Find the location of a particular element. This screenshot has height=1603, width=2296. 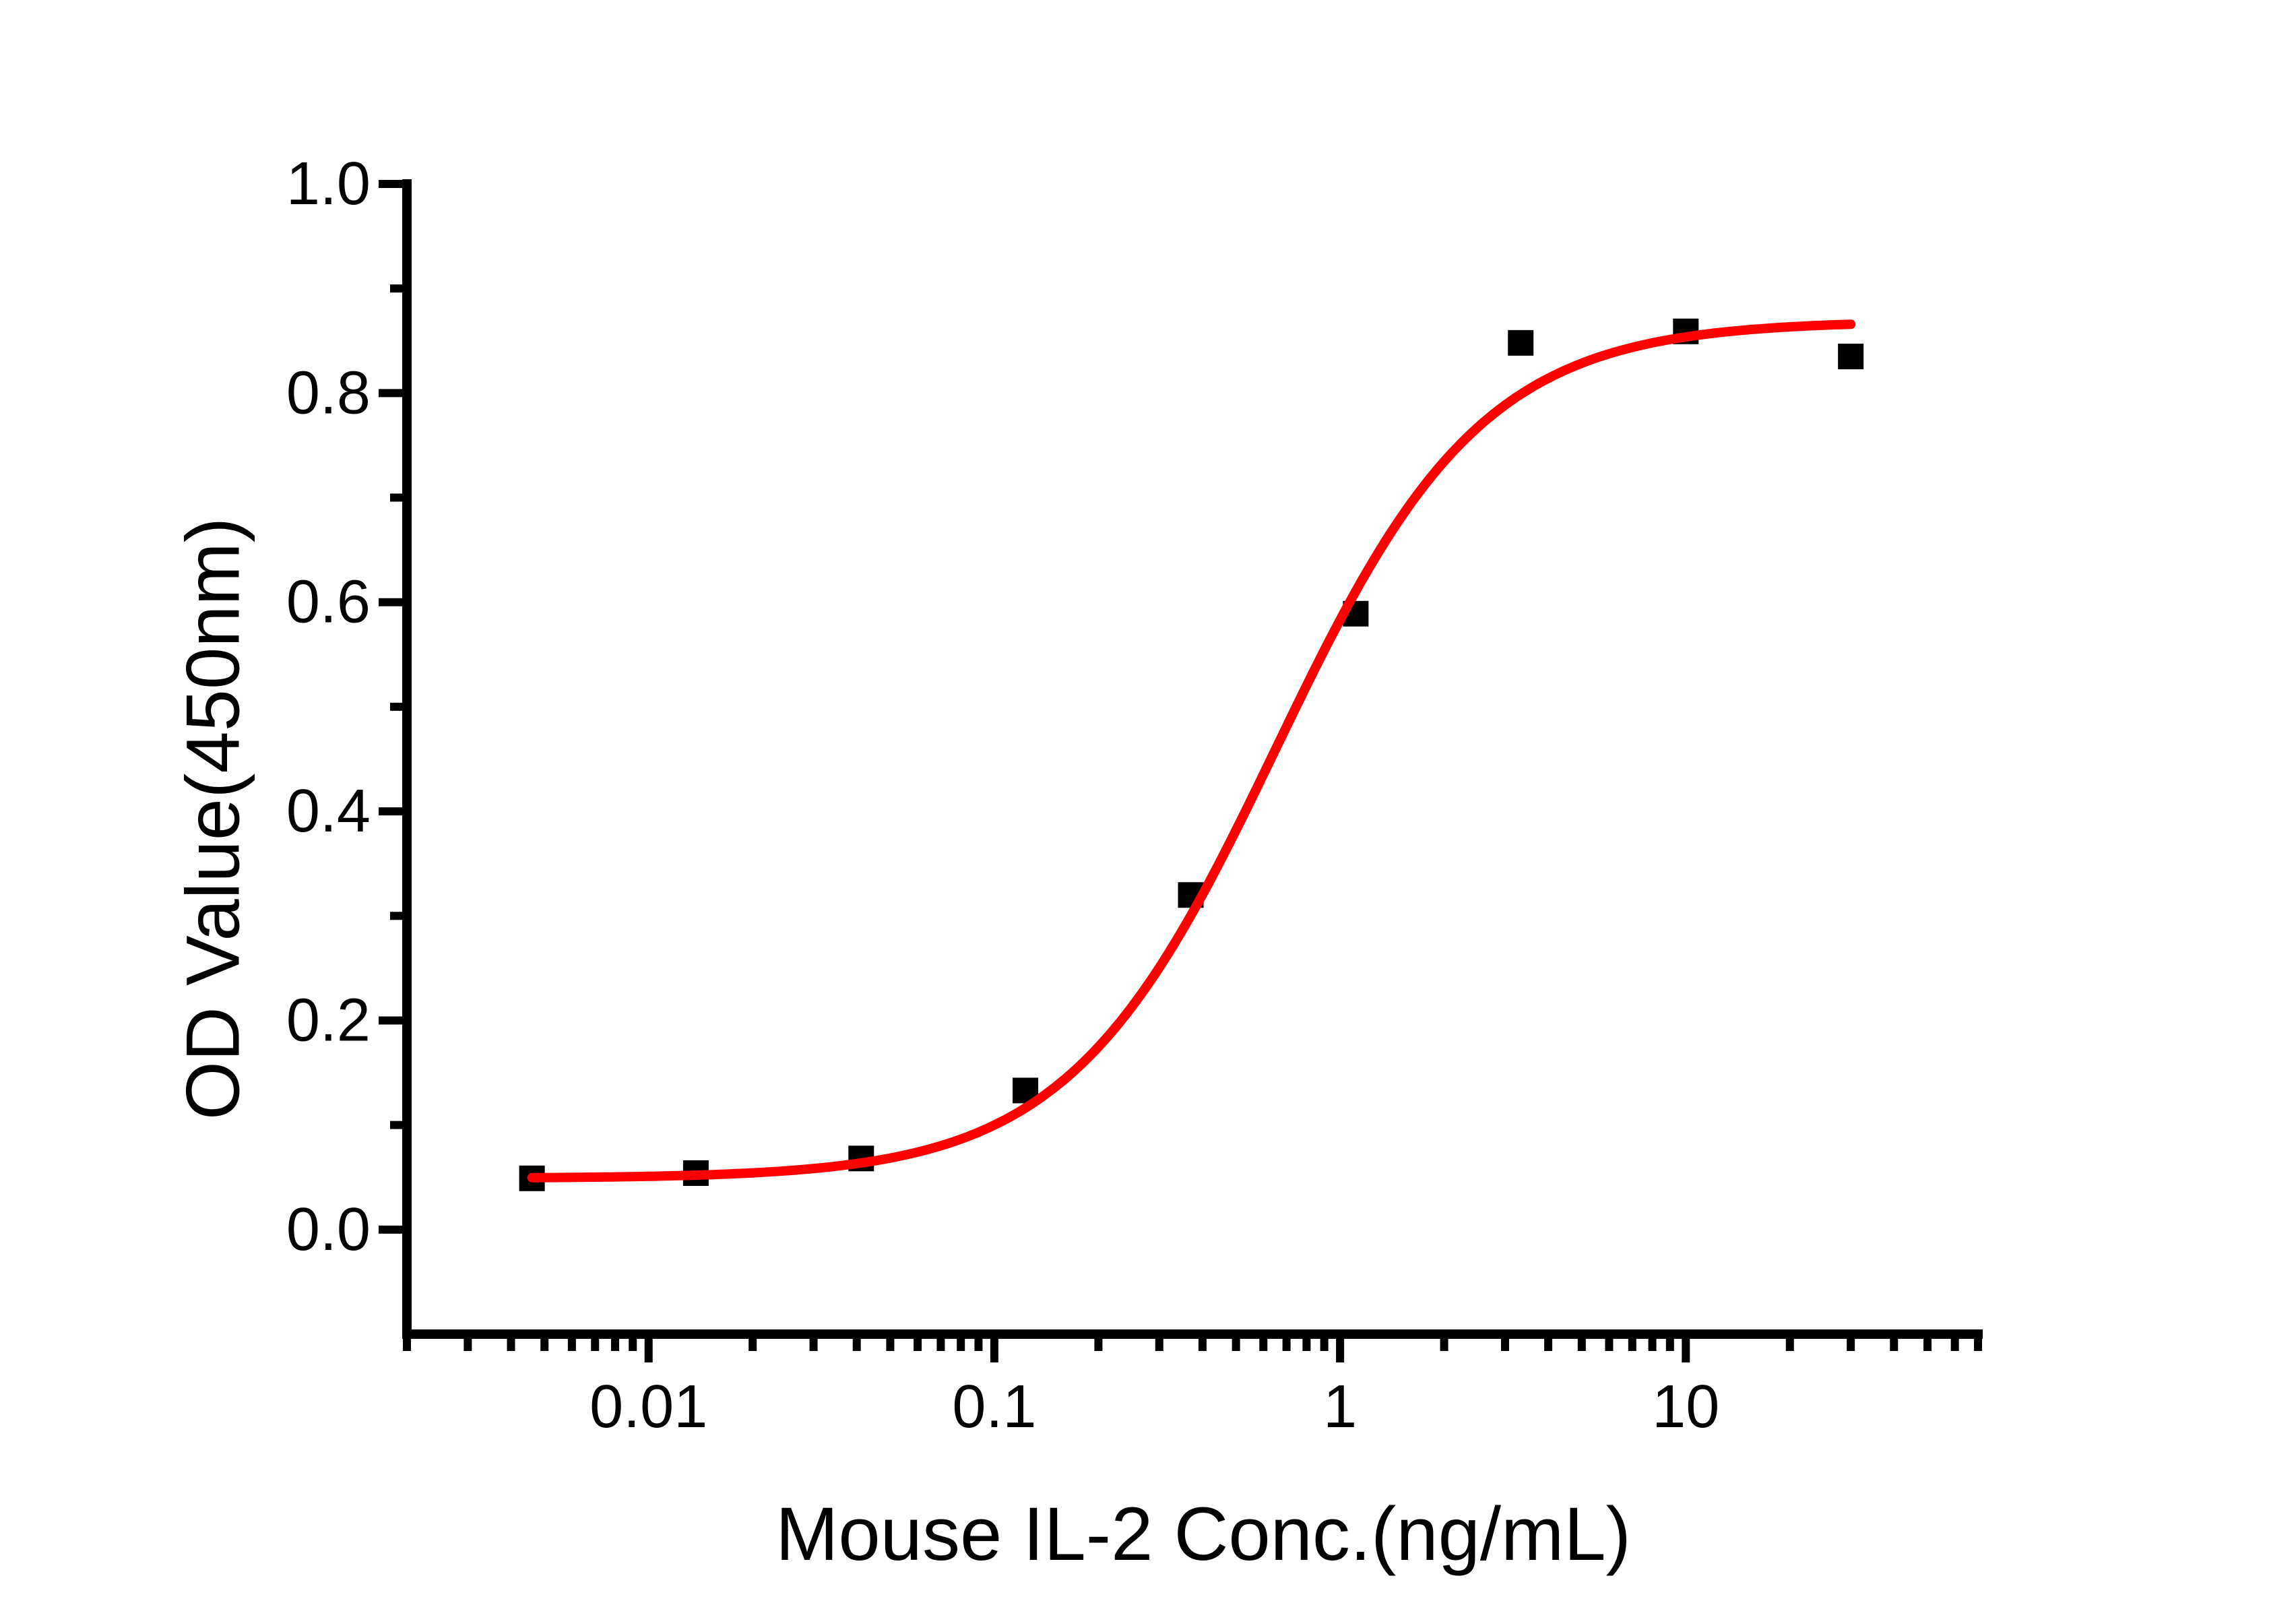

x-tick-label: 0.1 is located at coordinates (994, 1407).